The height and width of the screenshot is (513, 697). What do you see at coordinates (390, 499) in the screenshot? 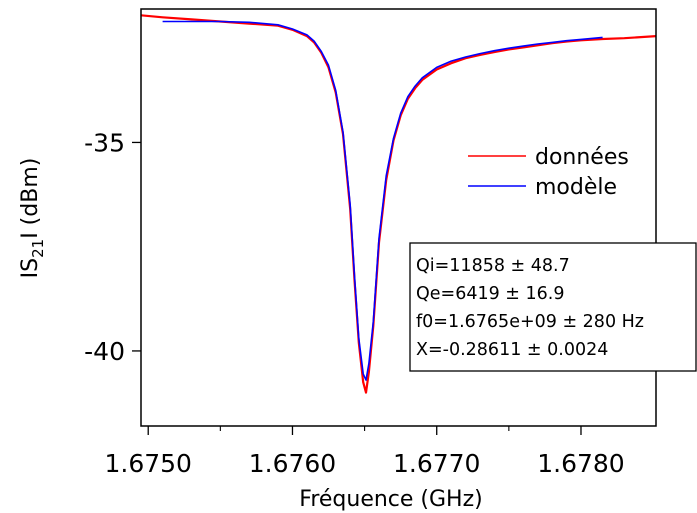
I see `x-axis-title: Fréquence (GHz)` at bounding box center [390, 499].